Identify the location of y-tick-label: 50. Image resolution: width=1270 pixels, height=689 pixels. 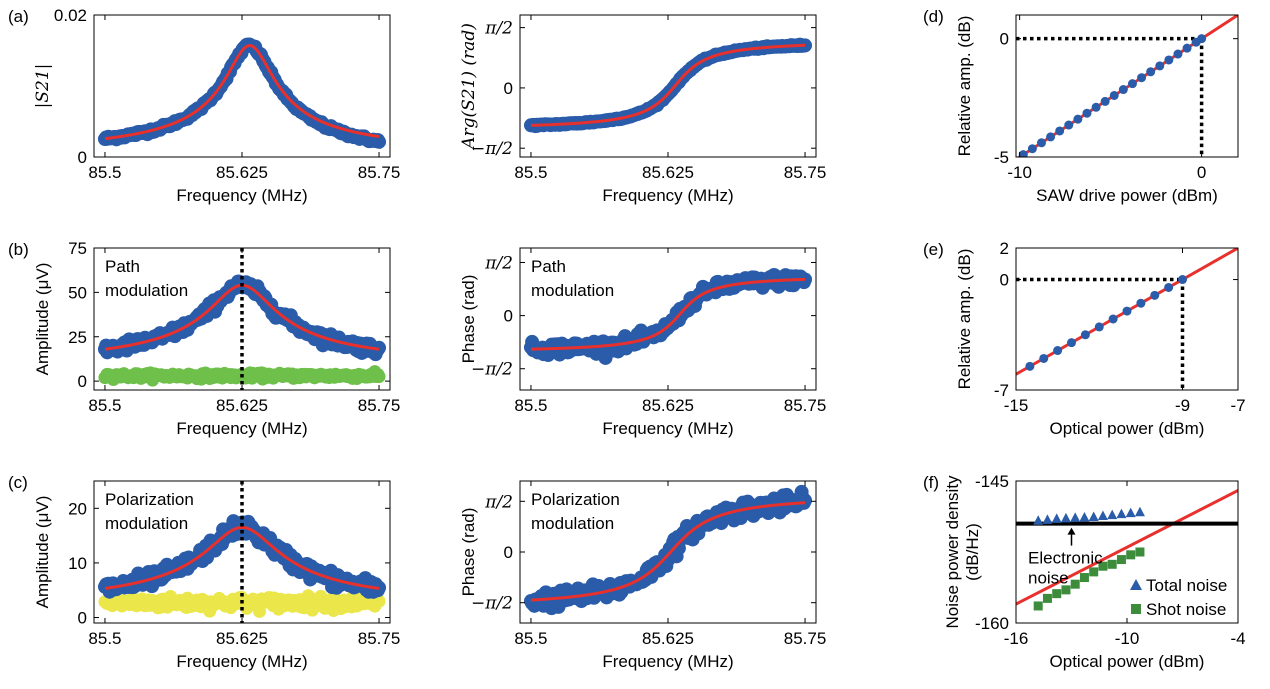
(77, 292).